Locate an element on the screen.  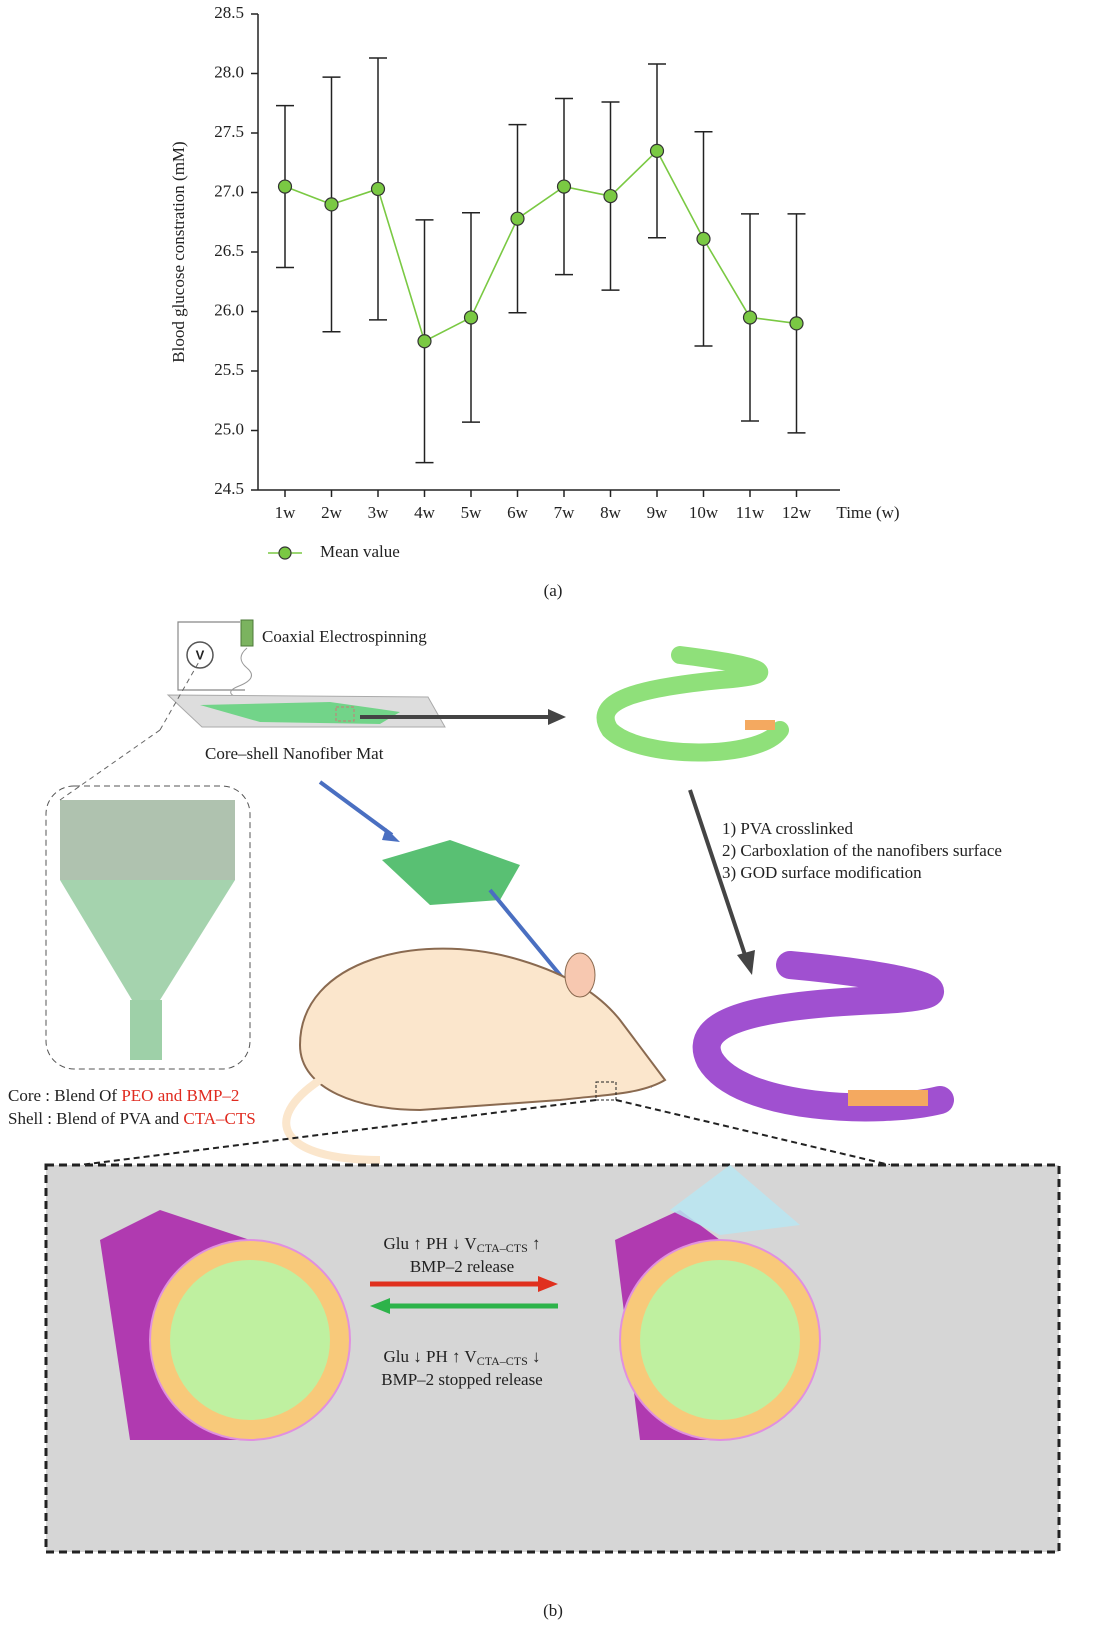
shell-highlight: CTA–CTS is located at coordinates (219, 1118).